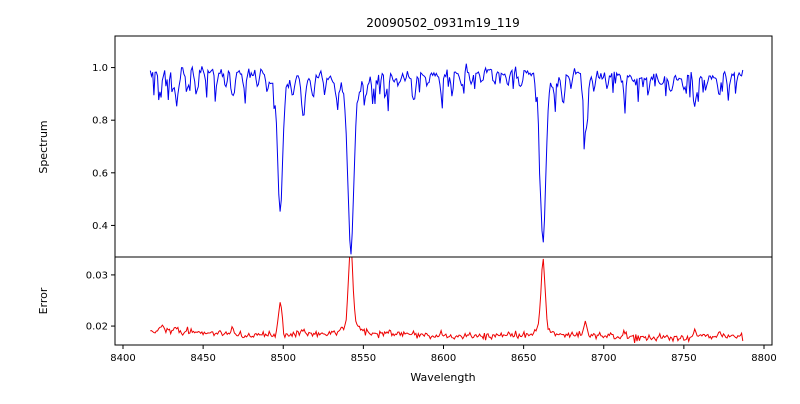 The image size is (800, 404). I want to click on y-axis-label-error: Error, so click(43, 300).